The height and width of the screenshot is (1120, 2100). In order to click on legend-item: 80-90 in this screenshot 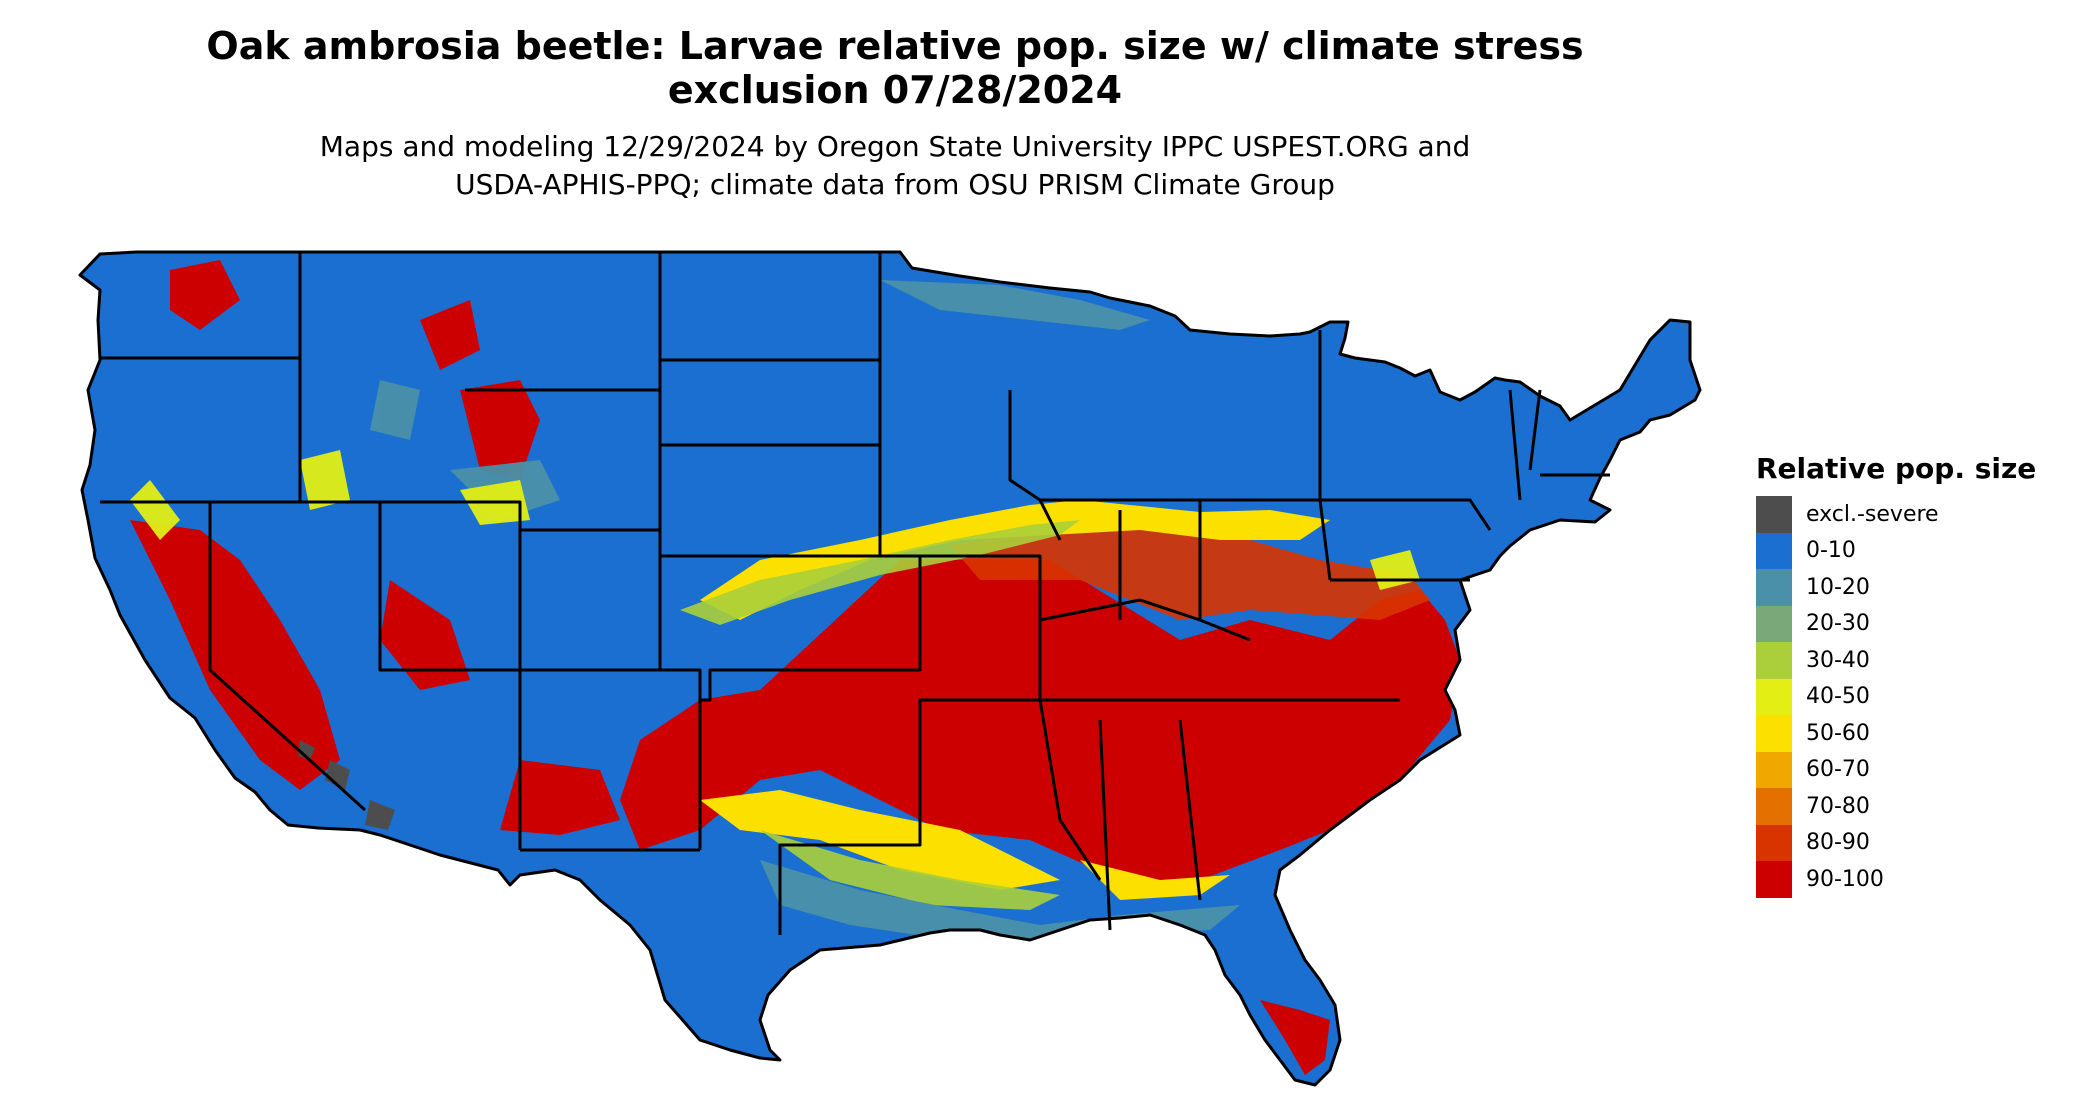, I will do `click(1896, 842)`.